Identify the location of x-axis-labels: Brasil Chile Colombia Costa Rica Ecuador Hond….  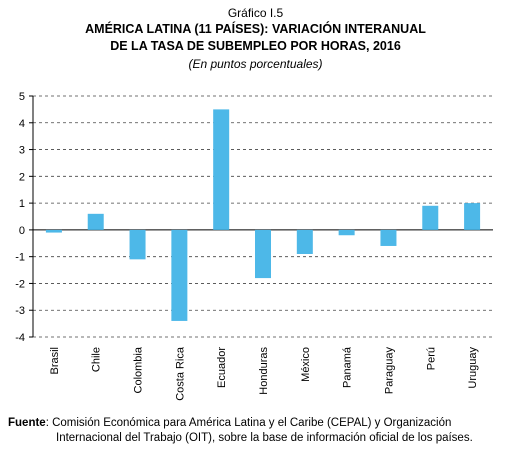
(264, 373).